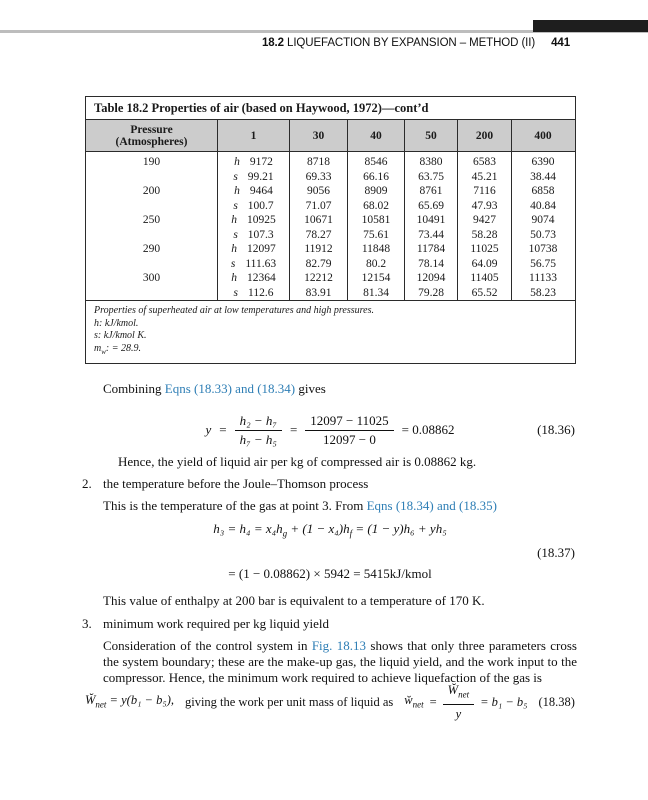 Image resolution: width=648 pixels, height=800 pixels. Describe the element at coordinates (376, 278) in the screenshot. I see `value-cell: 12154` at that location.